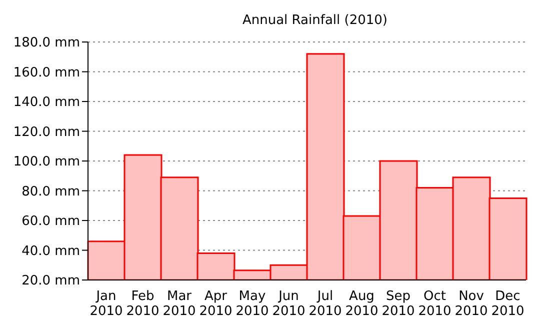 The width and height of the screenshot is (540, 330). Describe the element at coordinates (361, 304) in the screenshot. I see `x-tick-label: Aug 2010` at that location.